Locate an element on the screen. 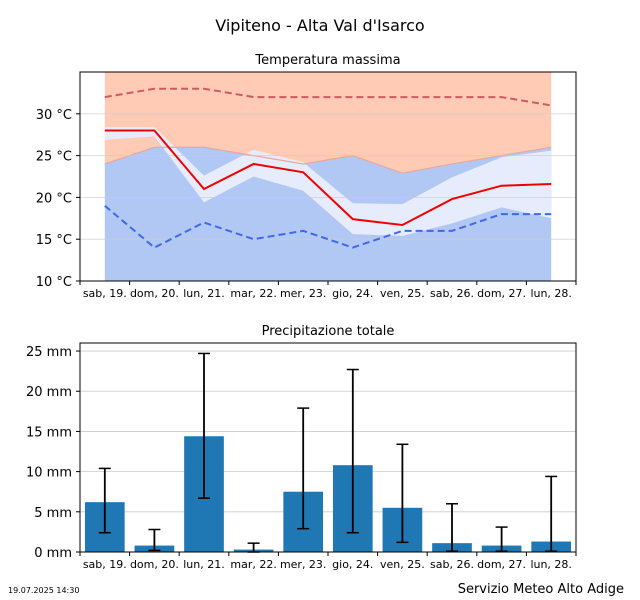  chart-title: Temperatura massima is located at coordinates (327, 60).